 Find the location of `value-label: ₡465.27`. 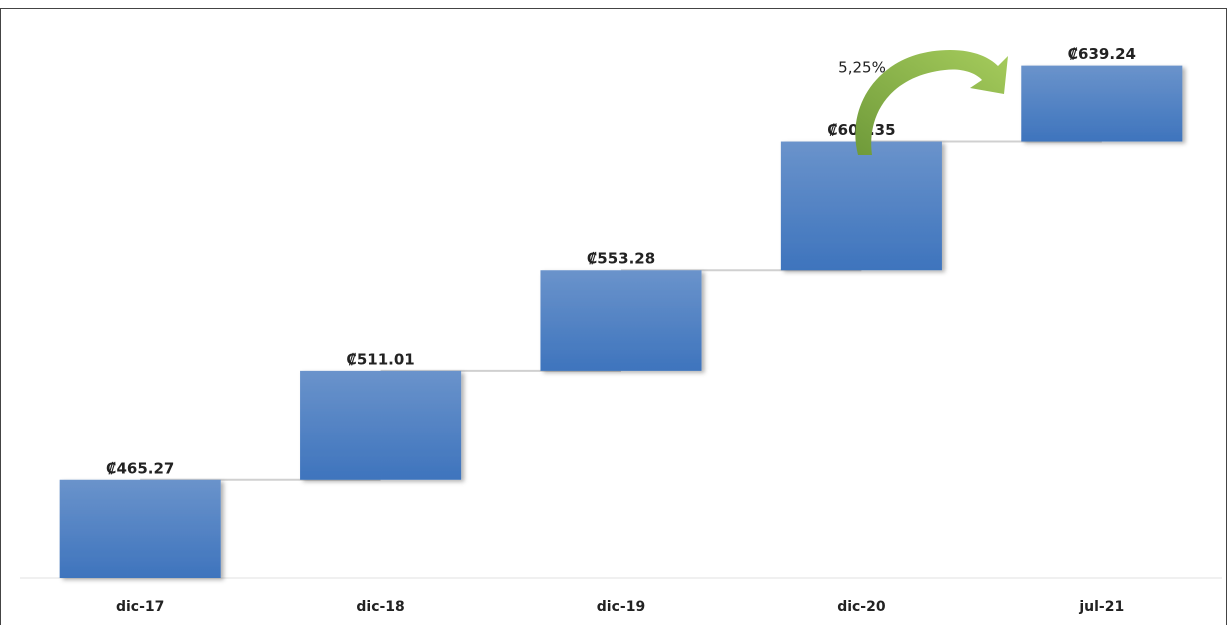

value-label: ₡465.27 is located at coordinates (140, 468).